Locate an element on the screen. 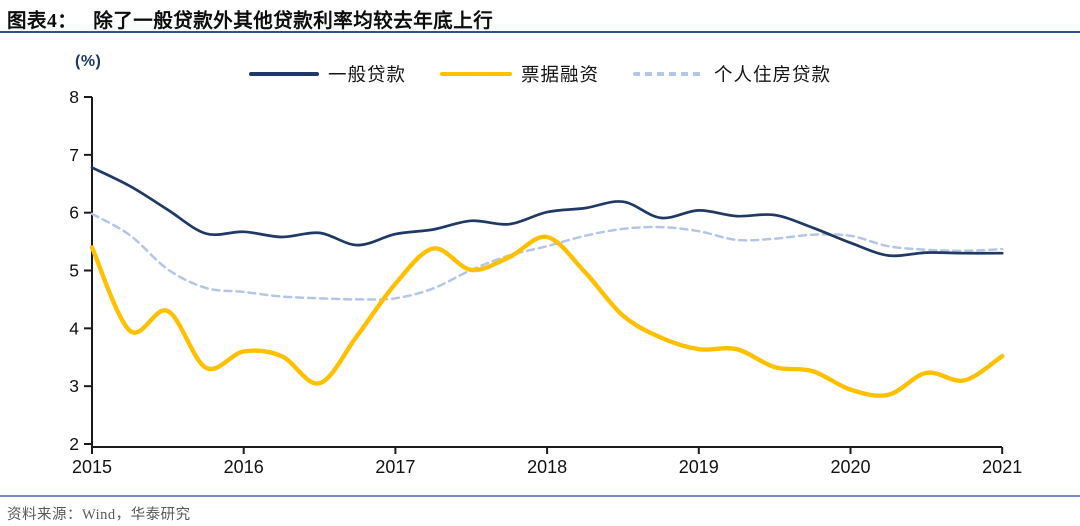 This screenshot has height=526, width=1080. legend-line-swatch-solid-yellow is located at coordinates (475, 74).